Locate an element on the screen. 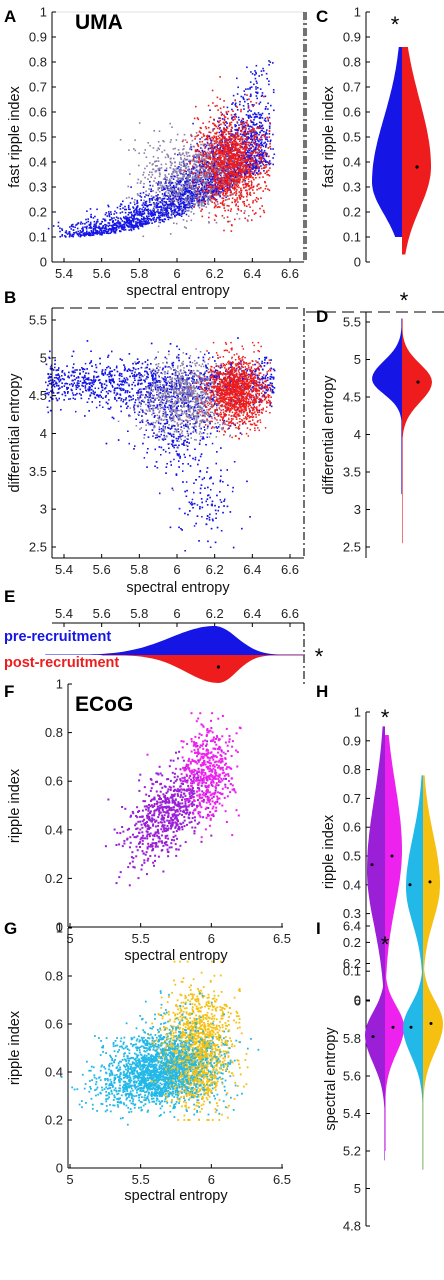 Image resolution: width=444 pixels, height=1280 pixels. panel-letter-i: I is located at coordinates (318, 928).